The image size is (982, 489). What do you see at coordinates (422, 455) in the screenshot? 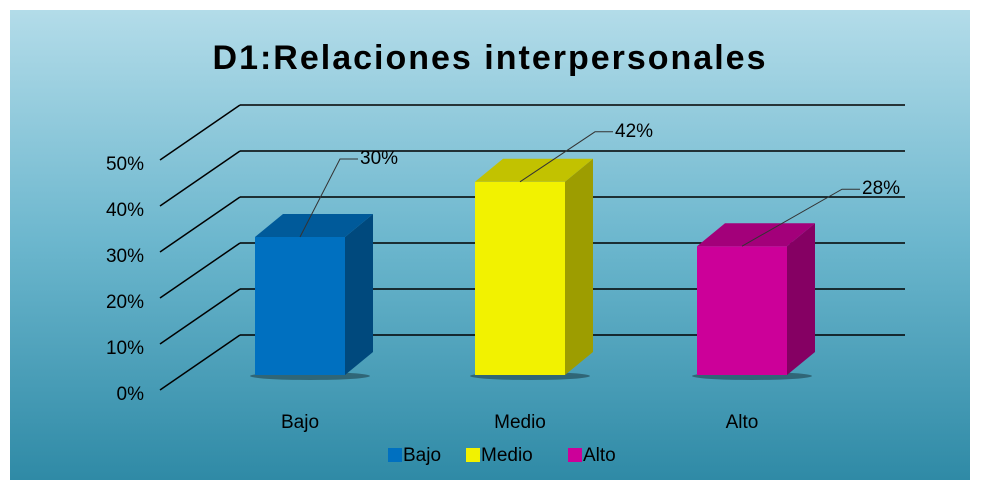
I see `legend-label: Bajo` at bounding box center [422, 455].